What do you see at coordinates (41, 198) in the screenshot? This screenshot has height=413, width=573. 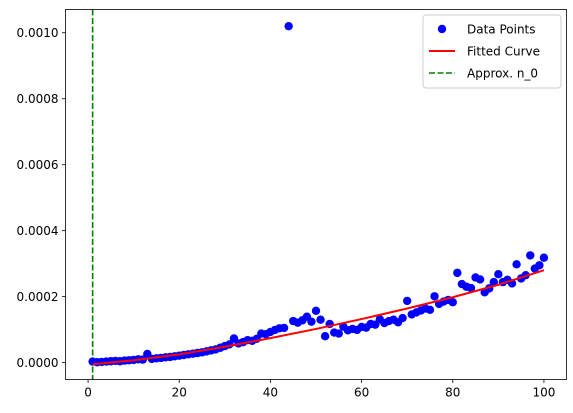 I see `y-axis: 0.0000 0.0002 0.0004 0.0006 0.0008 0.0010` at bounding box center [41, 198].